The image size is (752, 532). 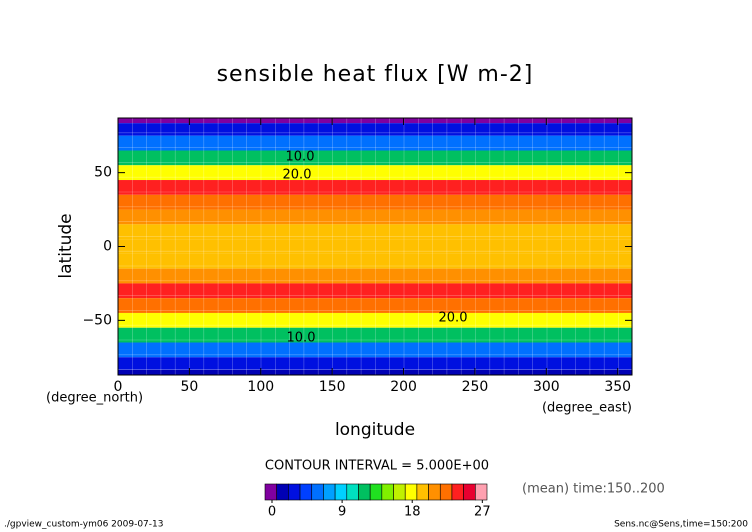 What do you see at coordinates (97, 320) in the screenshot?
I see `y-tick-label: −50` at bounding box center [97, 320].